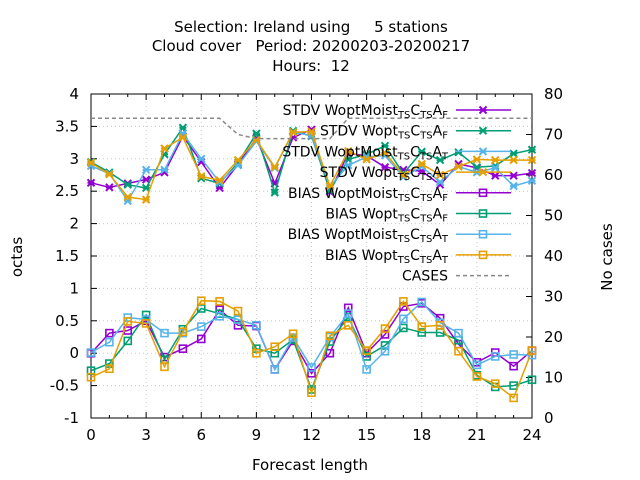 The image size is (640, 480). Describe the element at coordinates (311, 46) in the screenshot. I see `chart-title-line-2: Cloud cover Period: 20200203-20200217` at that location.